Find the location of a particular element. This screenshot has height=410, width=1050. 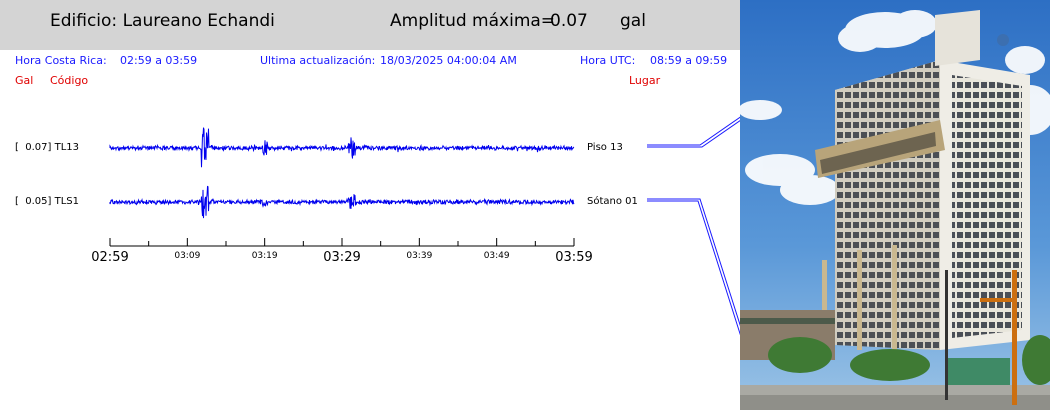

time-axis-label: 03:19 is located at coordinates (265, 256).